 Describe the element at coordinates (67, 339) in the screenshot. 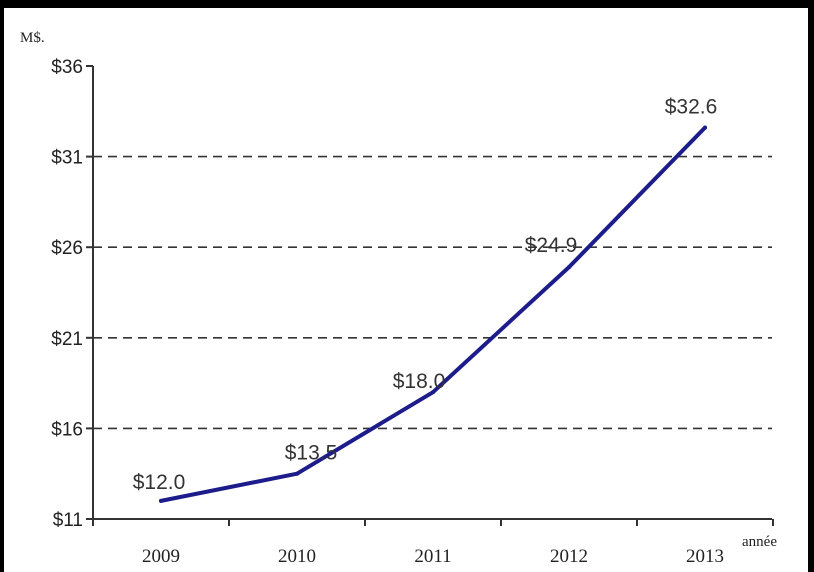

I see `y-tick-label: $21` at that location.